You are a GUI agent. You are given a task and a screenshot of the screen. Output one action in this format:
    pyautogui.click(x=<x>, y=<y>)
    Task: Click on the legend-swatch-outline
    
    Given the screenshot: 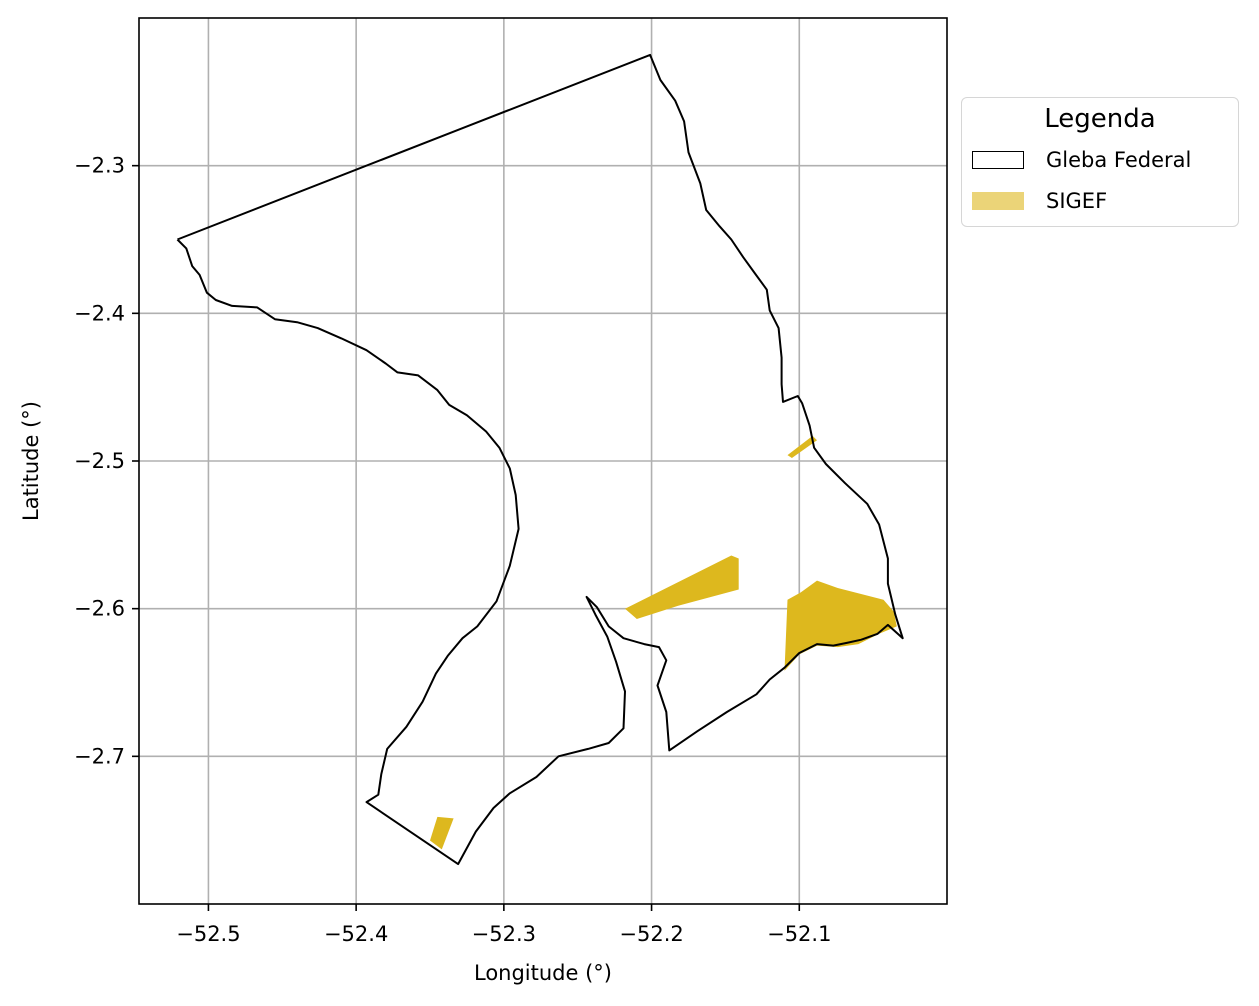 What is the action you would take?
    pyautogui.click(x=998, y=160)
    